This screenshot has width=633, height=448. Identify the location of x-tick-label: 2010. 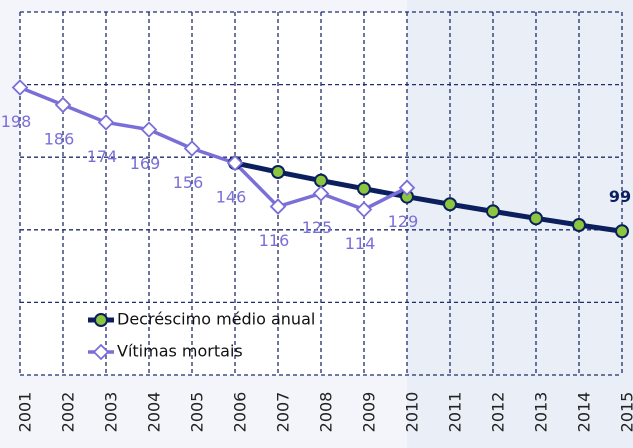
(412, 412).